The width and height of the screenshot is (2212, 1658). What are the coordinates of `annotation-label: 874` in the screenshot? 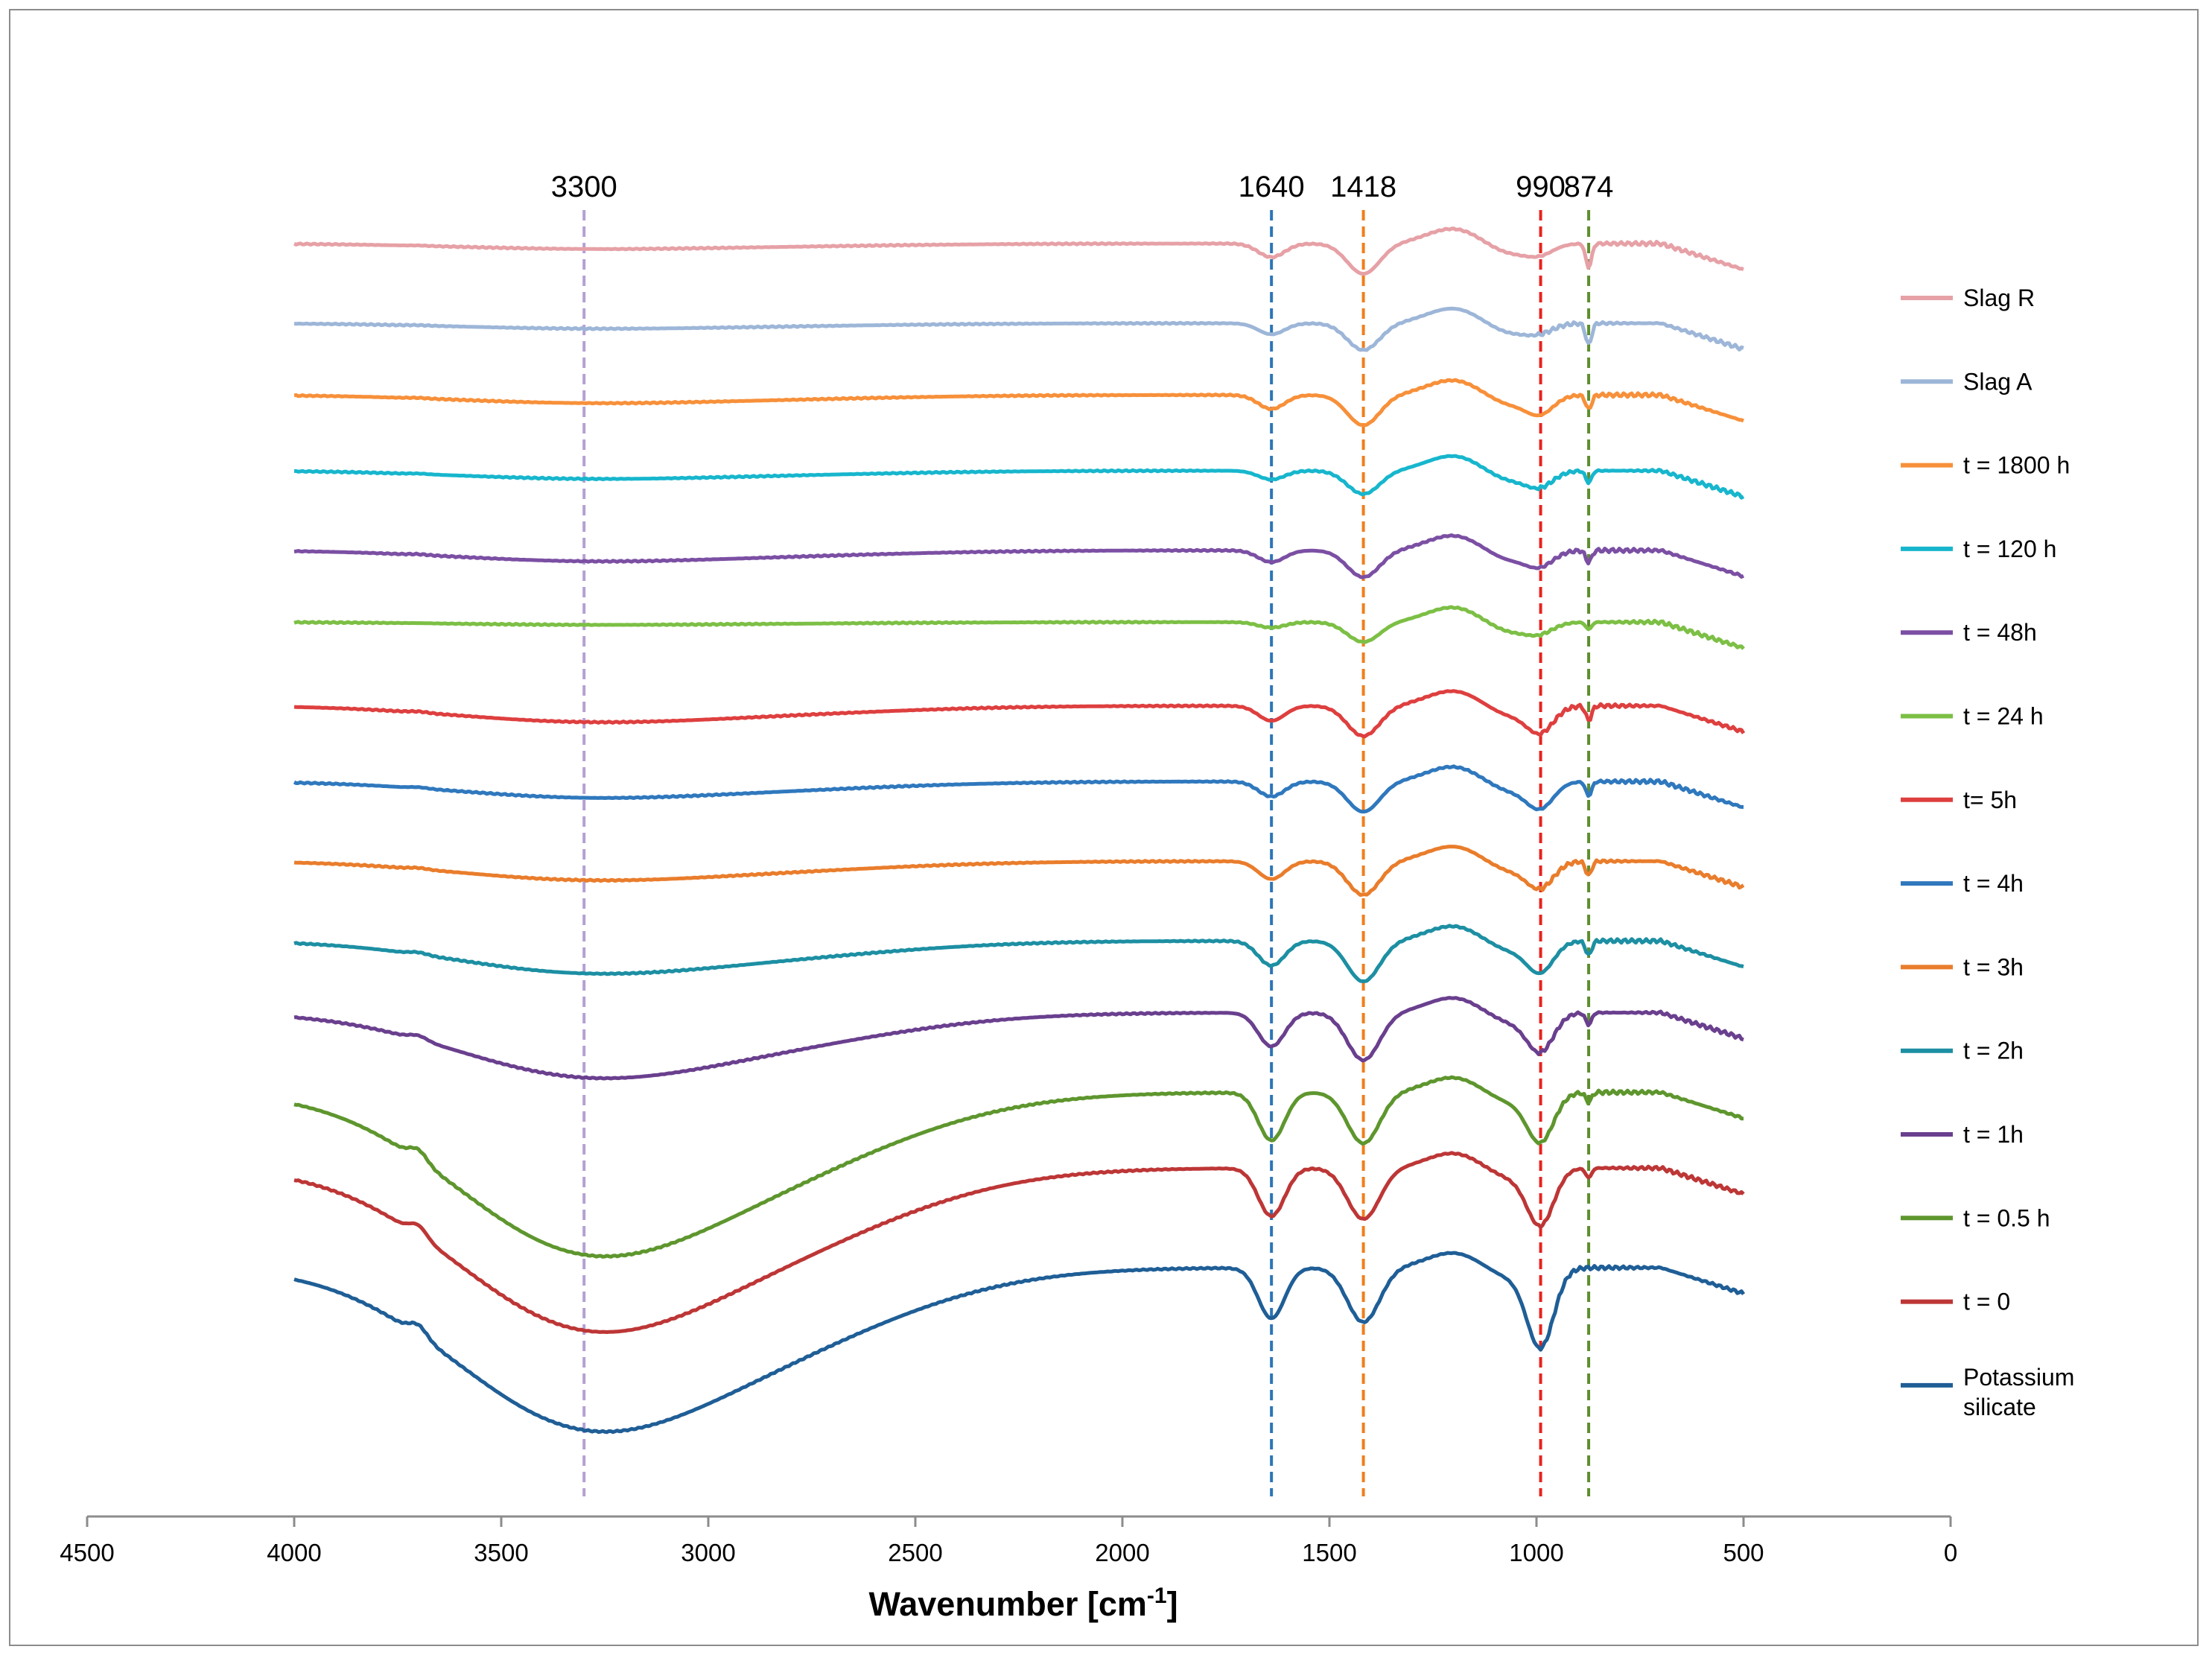 It's located at (1589, 187).